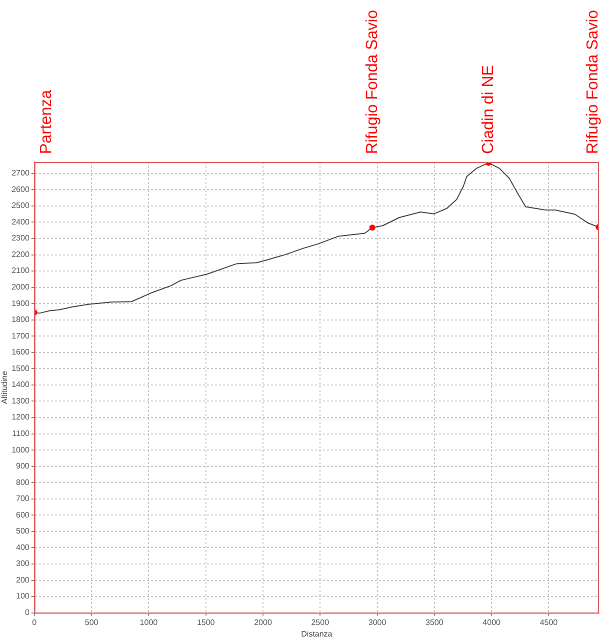 The image size is (604, 639). What do you see at coordinates (492, 622) in the screenshot?
I see `x-tick-label: 4000` at bounding box center [492, 622].